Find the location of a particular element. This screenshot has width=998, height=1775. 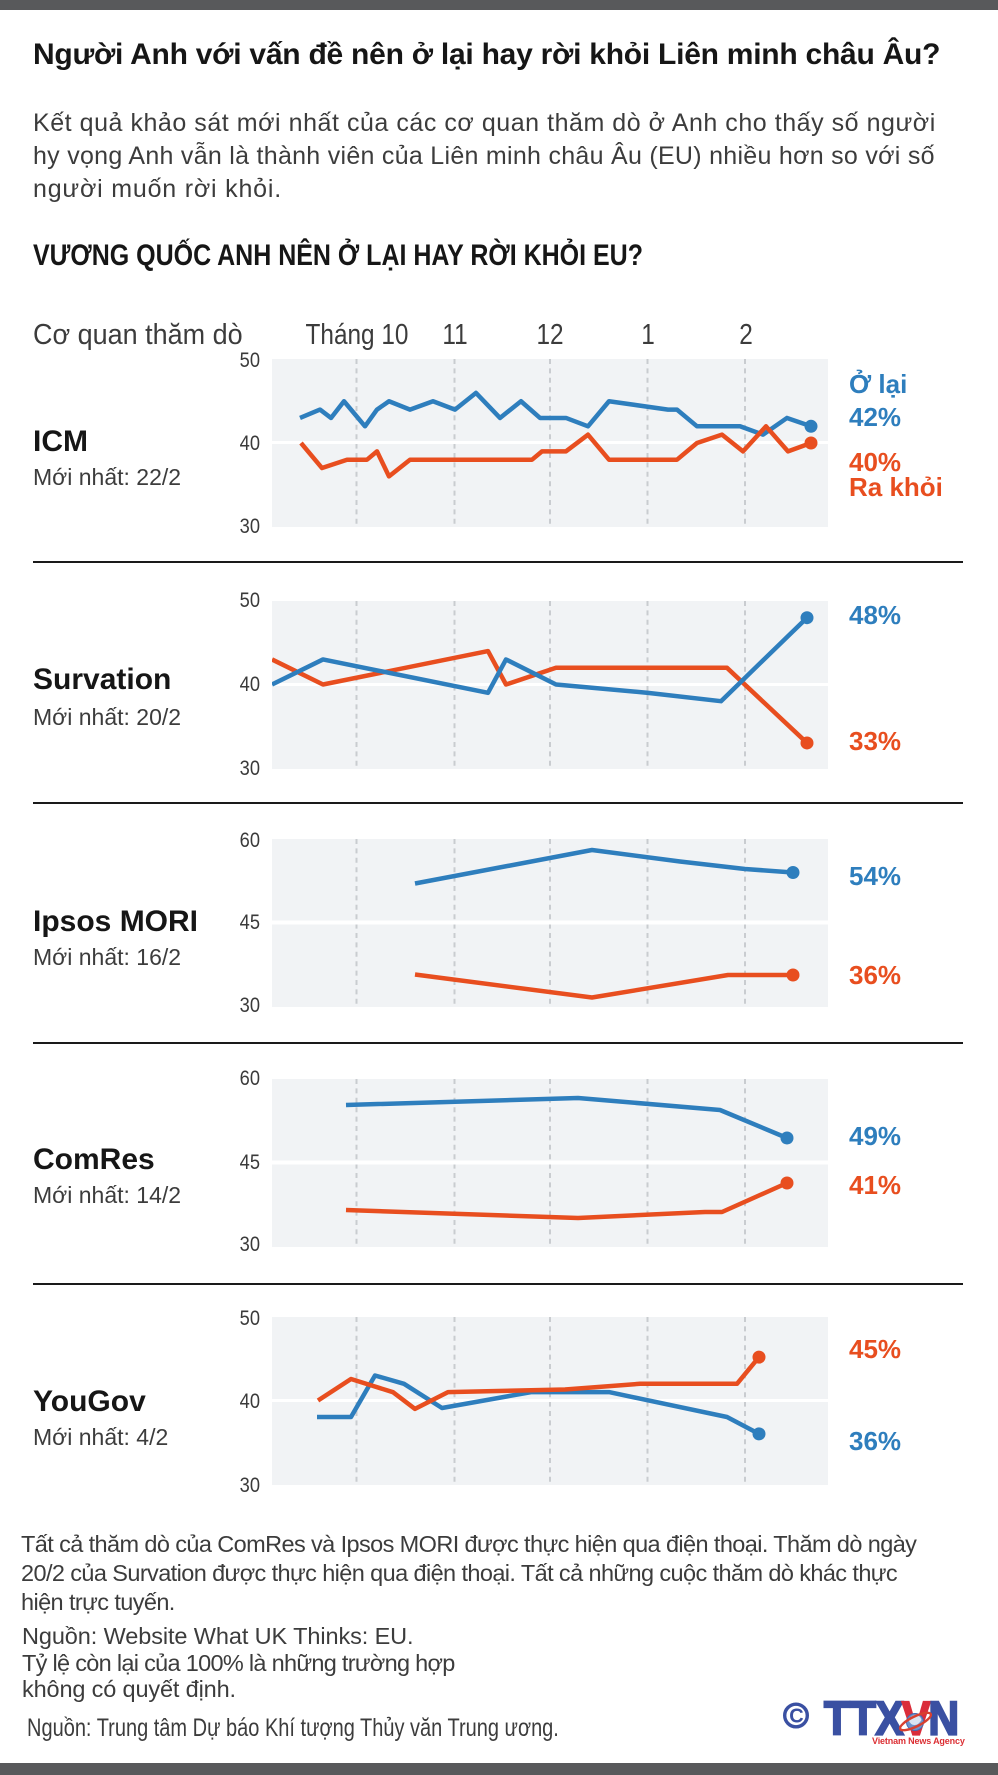

svg-text: C is located at coordinates (796, 1717).